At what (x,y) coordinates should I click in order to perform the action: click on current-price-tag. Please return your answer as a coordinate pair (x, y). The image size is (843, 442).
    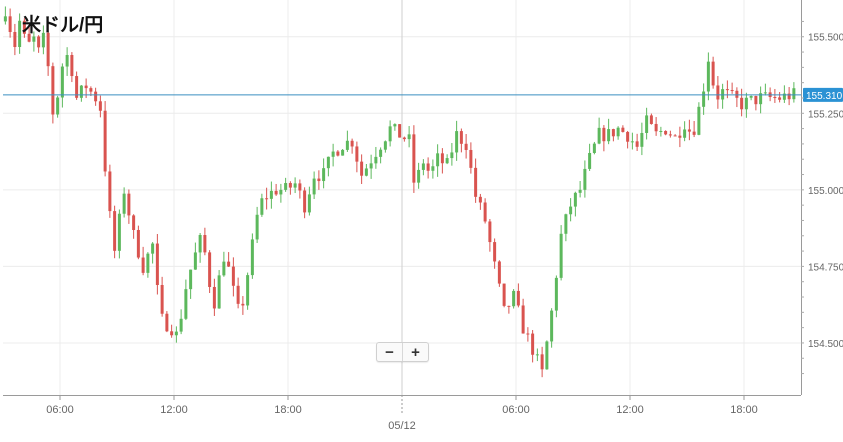
    Looking at the image, I should click on (823, 94).